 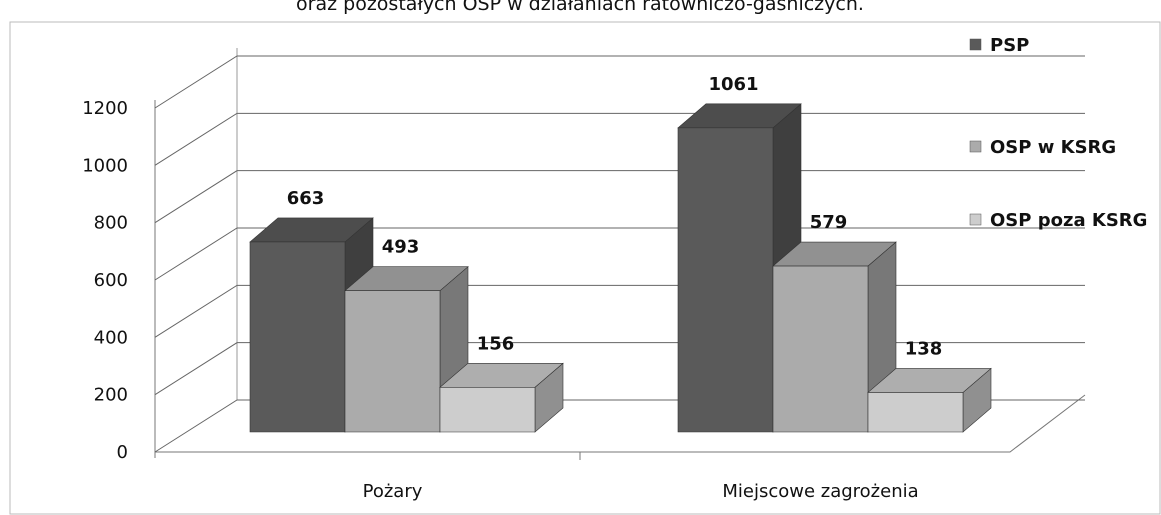 What do you see at coordinates (733, 84) in the screenshot?
I see `data-label: 1061` at bounding box center [733, 84].